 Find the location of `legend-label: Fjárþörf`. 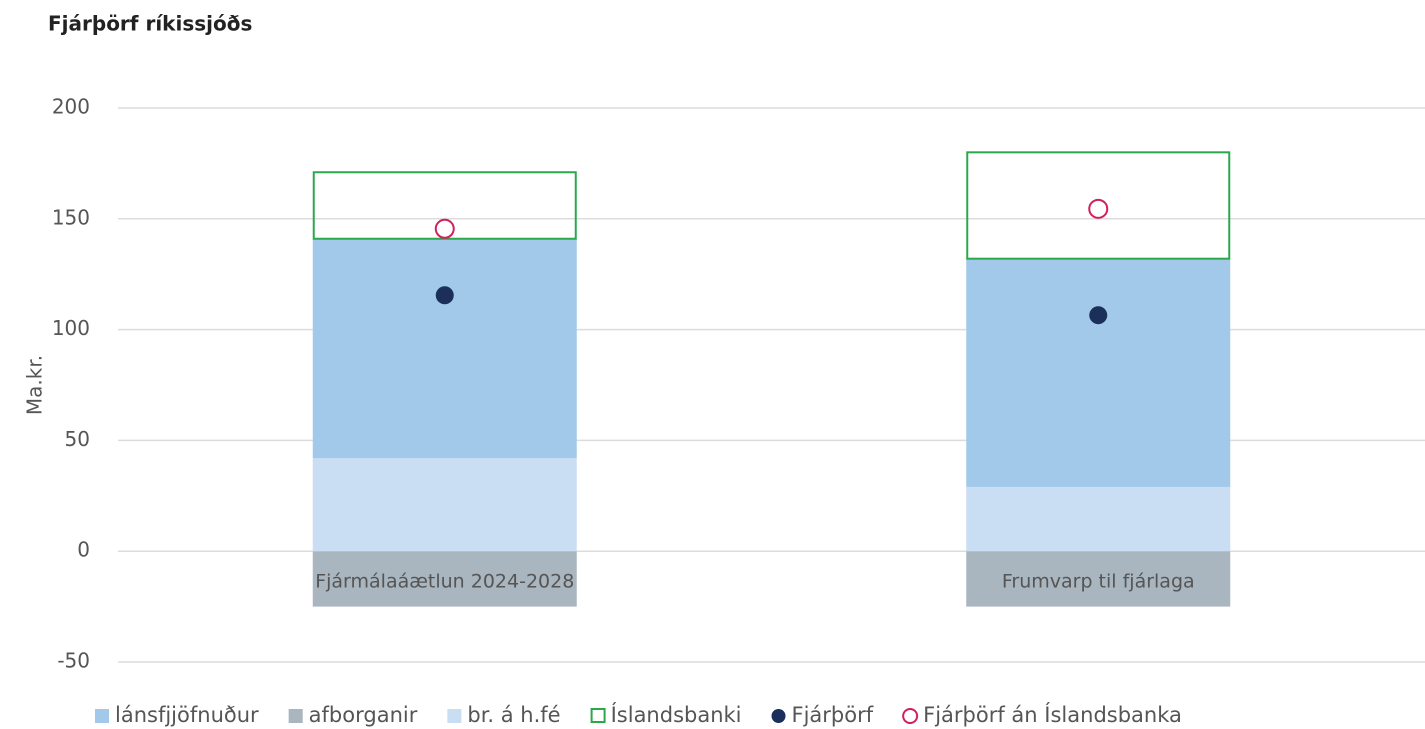

legend-label: Fjárþörf is located at coordinates (833, 715).